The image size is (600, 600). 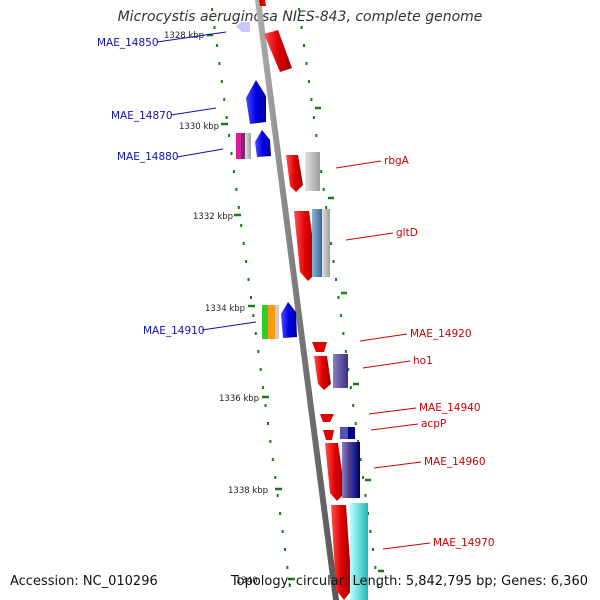 What do you see at coordinates (326, 243) in the screenshot?
I see `gene-gray-gltD` at bounding box center [326, 243].